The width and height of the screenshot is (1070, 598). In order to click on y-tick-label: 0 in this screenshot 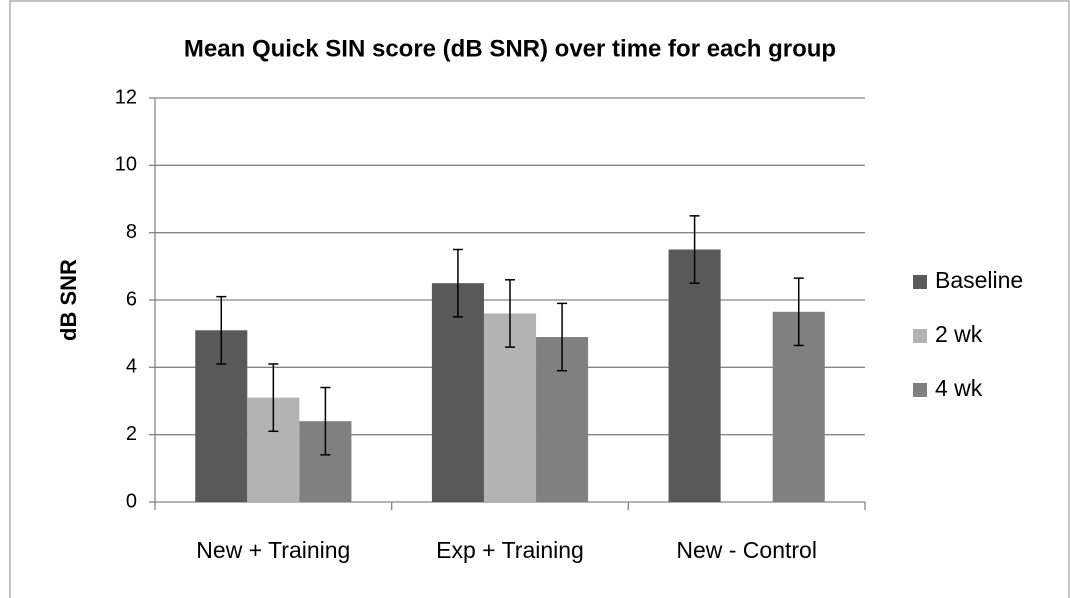, I will do `click(131, 501)`.